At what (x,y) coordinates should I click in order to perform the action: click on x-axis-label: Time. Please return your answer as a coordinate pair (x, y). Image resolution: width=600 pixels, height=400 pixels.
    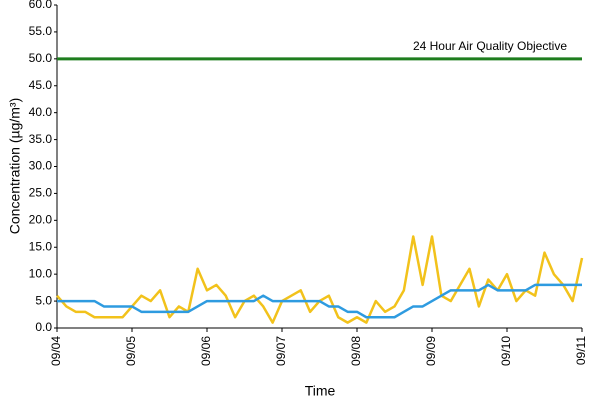
    Looking at the image, I should click on (320, 391).